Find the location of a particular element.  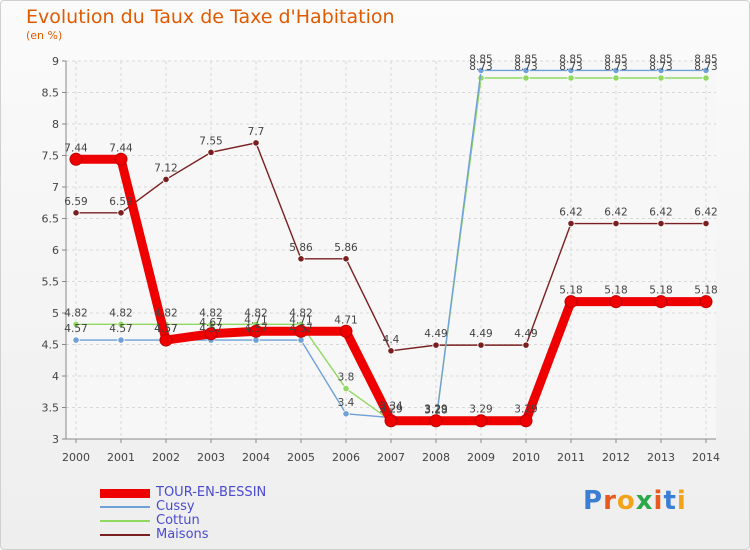

x-tick-label: 2002 is located at coordinates (166, 457).